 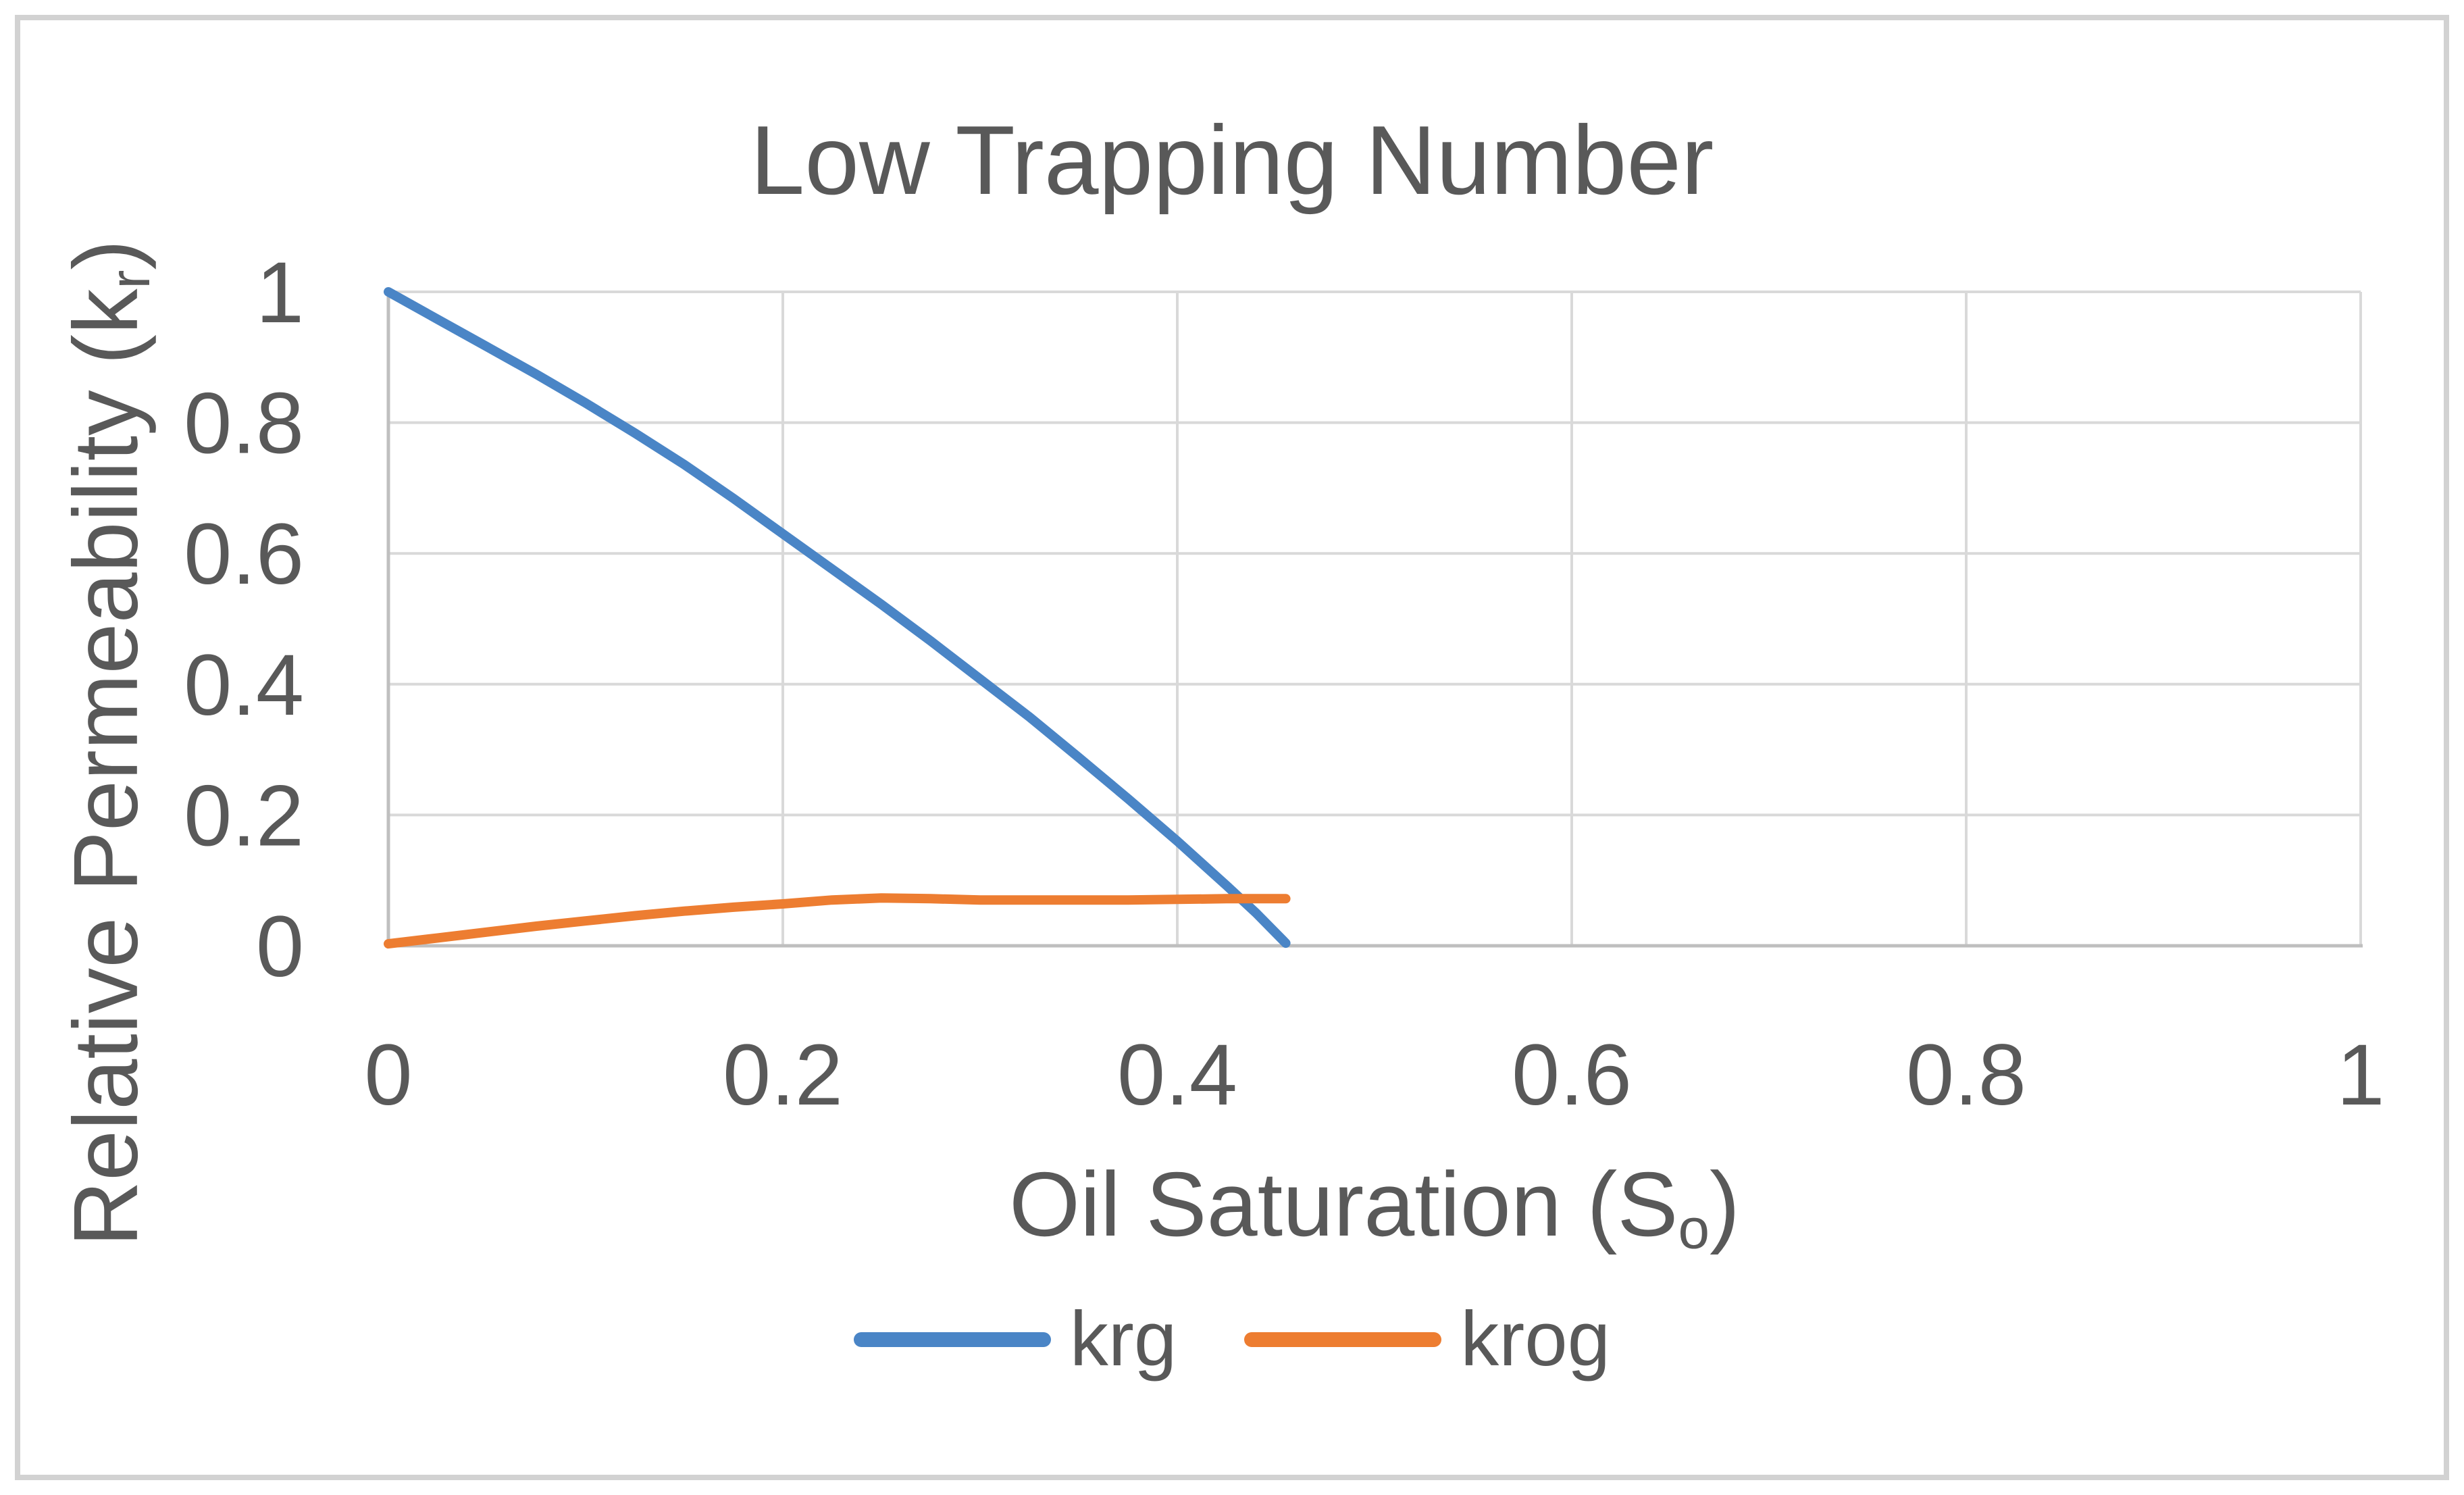 What do you see at coordinates (388, 1075) in the screenshot?
I see `x-tick-label: 0` at bounding box center [388, 1075].